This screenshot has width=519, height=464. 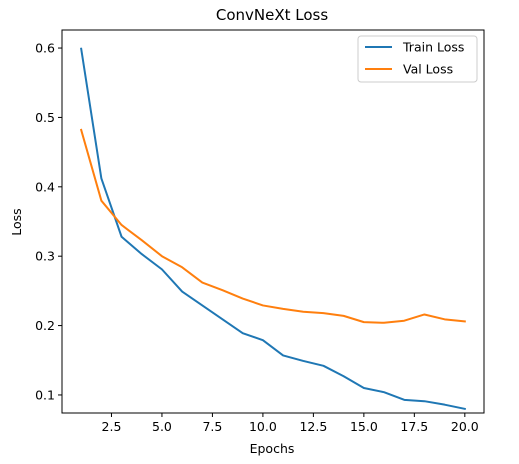 I want to click on y-tick-label: 0.6, so click(x=45, y=48).